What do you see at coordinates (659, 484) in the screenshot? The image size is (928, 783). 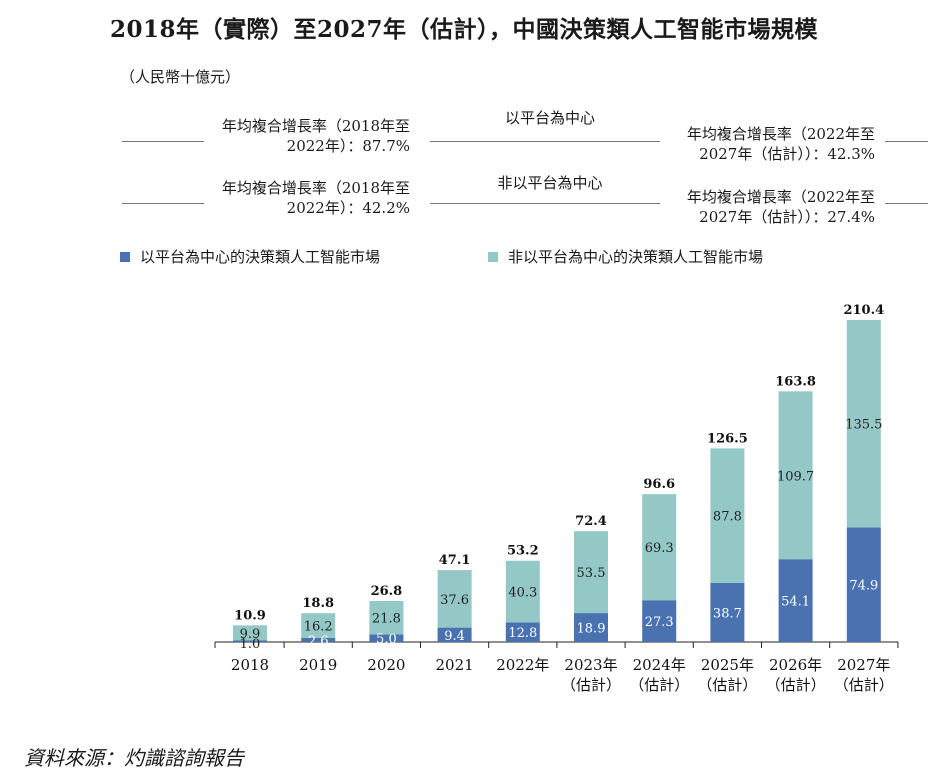 I see `data-label-total: 96.6` at bounding box center [659, 484].